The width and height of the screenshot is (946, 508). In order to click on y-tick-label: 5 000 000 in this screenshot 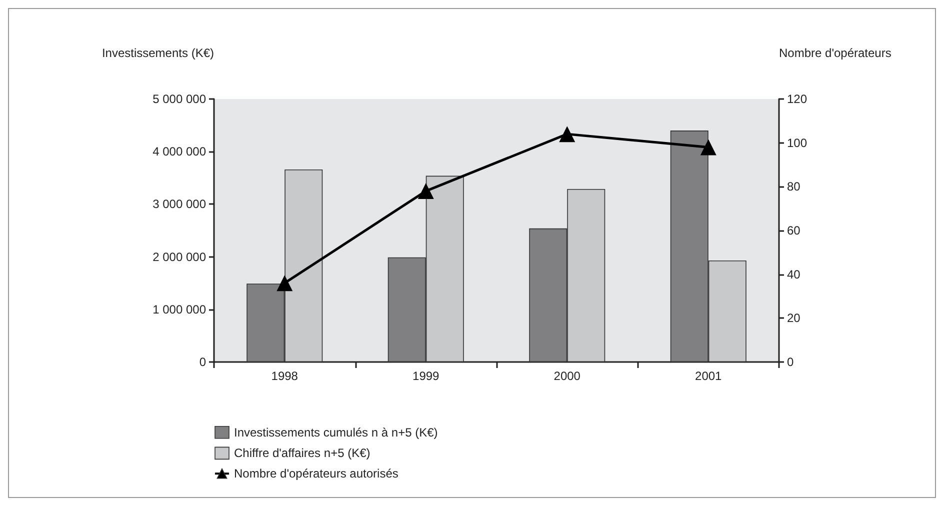, I will do `click(179, 99)`.